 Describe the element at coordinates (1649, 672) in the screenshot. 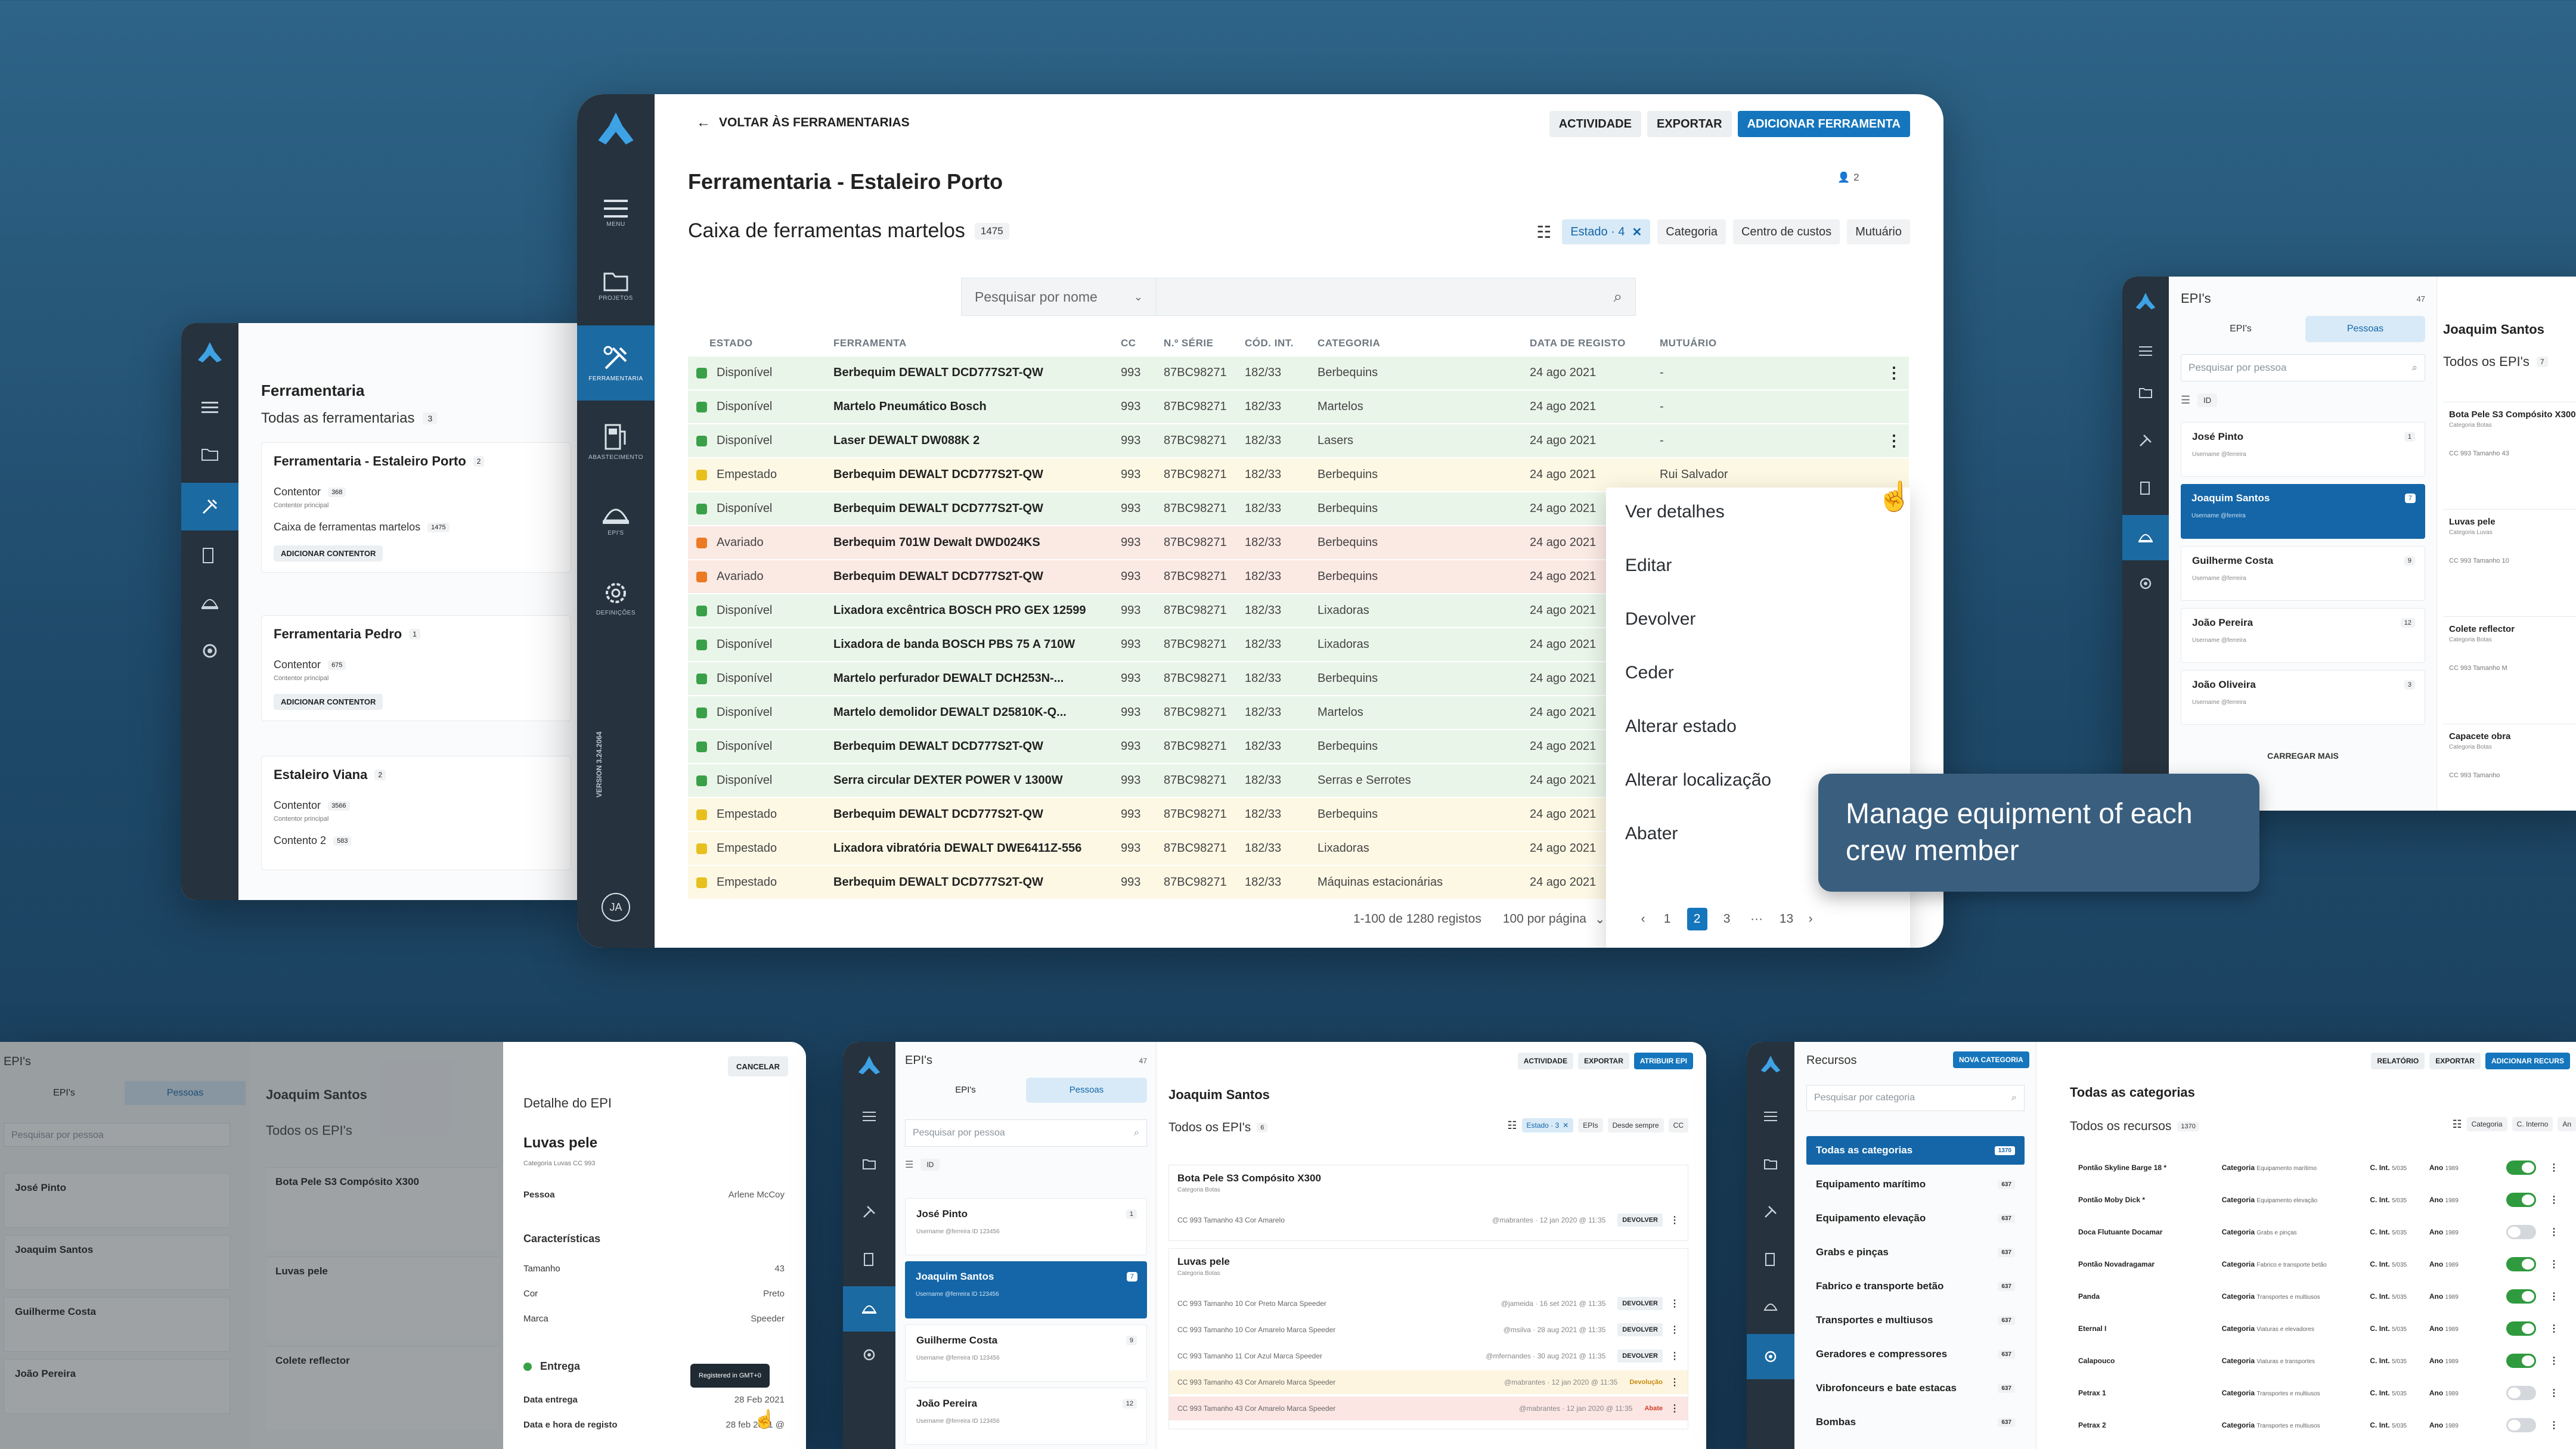

I see `menu-item: Ceder` at that location.